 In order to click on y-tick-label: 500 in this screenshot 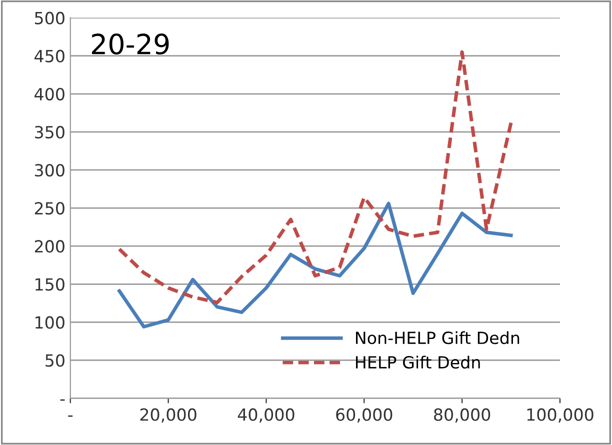, I will do `click(49, 18)`.